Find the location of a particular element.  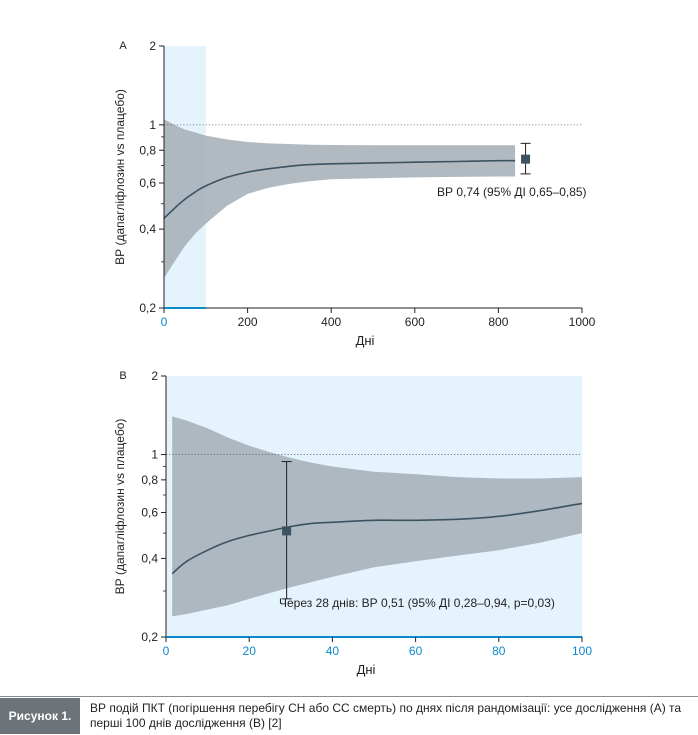

x-tick-label: 600 is located at coordinates (415, 322).